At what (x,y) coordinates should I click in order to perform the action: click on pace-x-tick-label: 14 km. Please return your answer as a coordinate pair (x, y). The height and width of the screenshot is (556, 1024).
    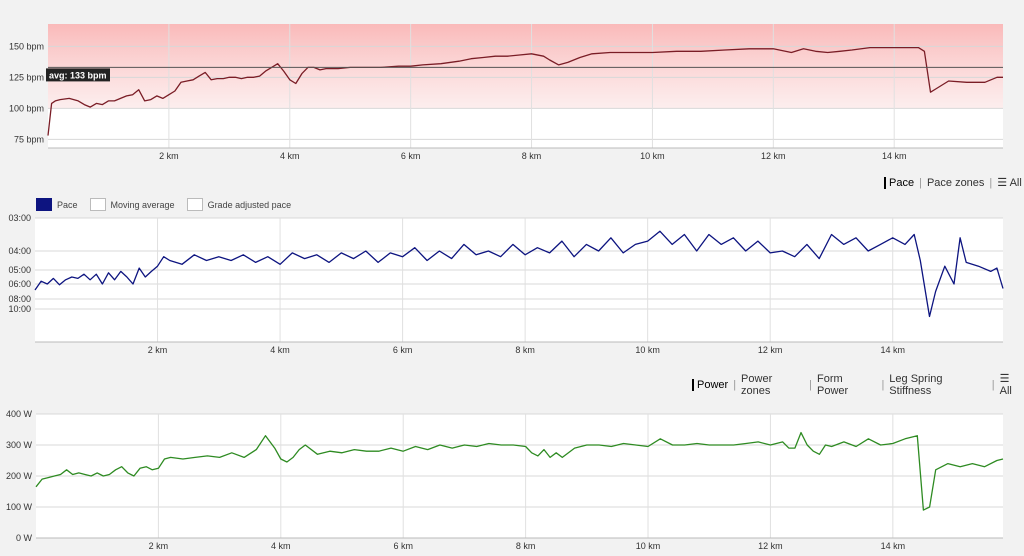
    Looking at the image, I should click on (892, 350).